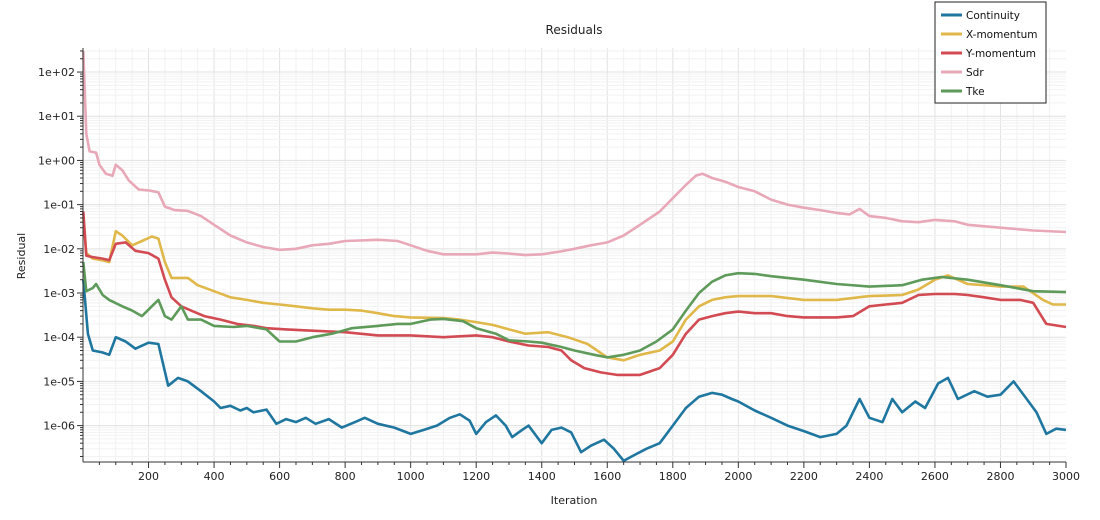  What do you see at coordinates (56, 160) in the screenshot?
I see `y-tick-label: 1e+00` at bounding box center [56, 160].